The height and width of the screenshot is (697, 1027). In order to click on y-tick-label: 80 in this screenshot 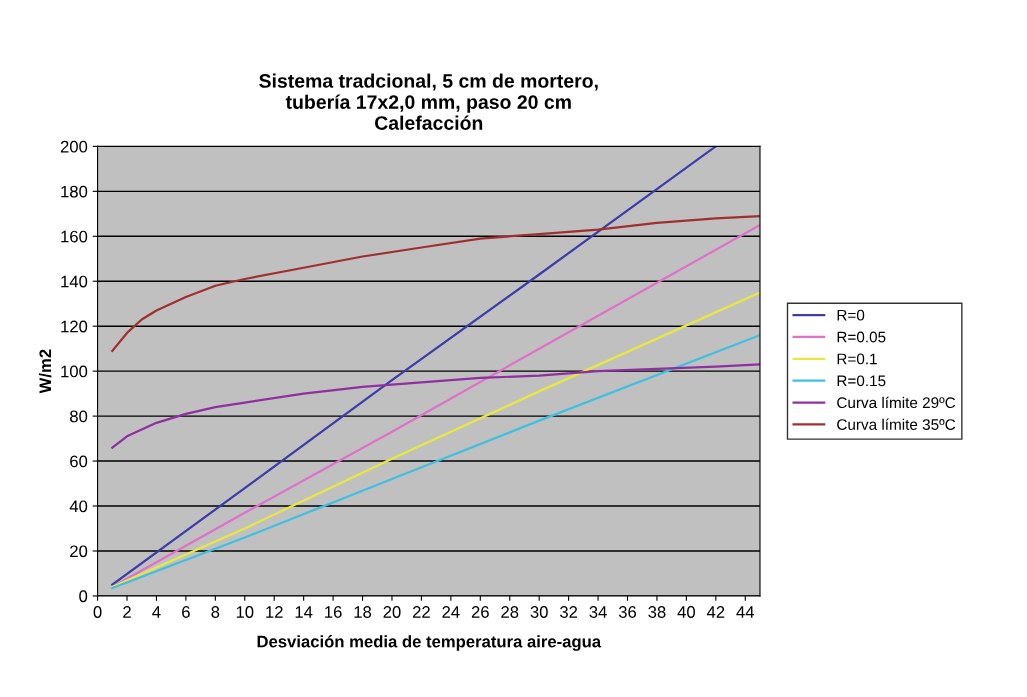, I will do `click(79, 416)`.